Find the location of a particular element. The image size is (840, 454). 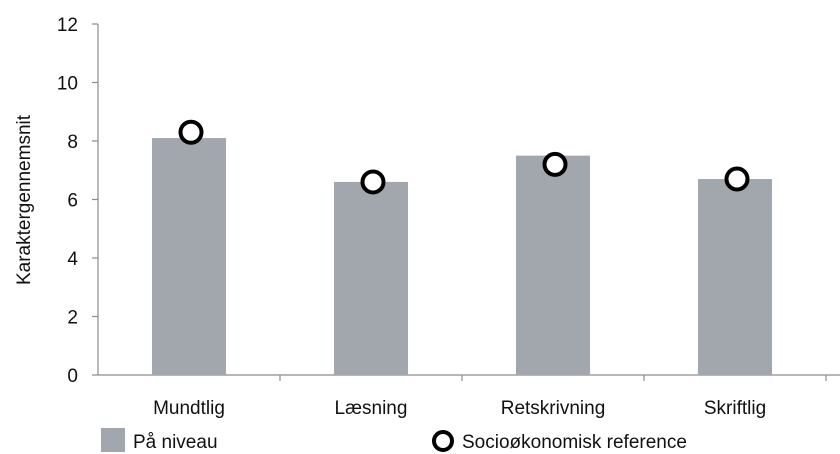

y-tick-label: 8 is located at coordinates (72, 142).